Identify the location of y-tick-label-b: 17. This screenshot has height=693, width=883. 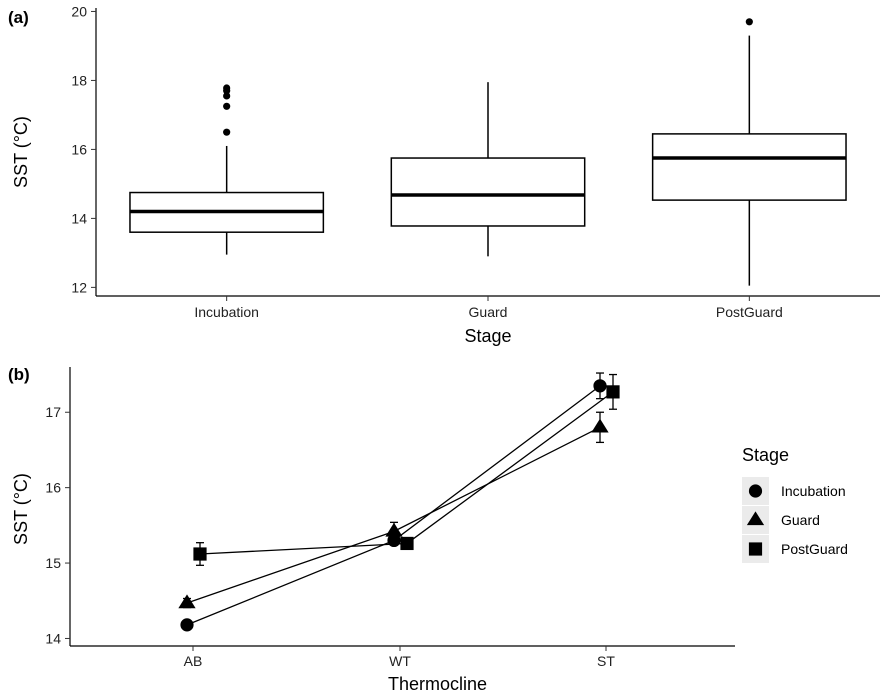
(53, 412).